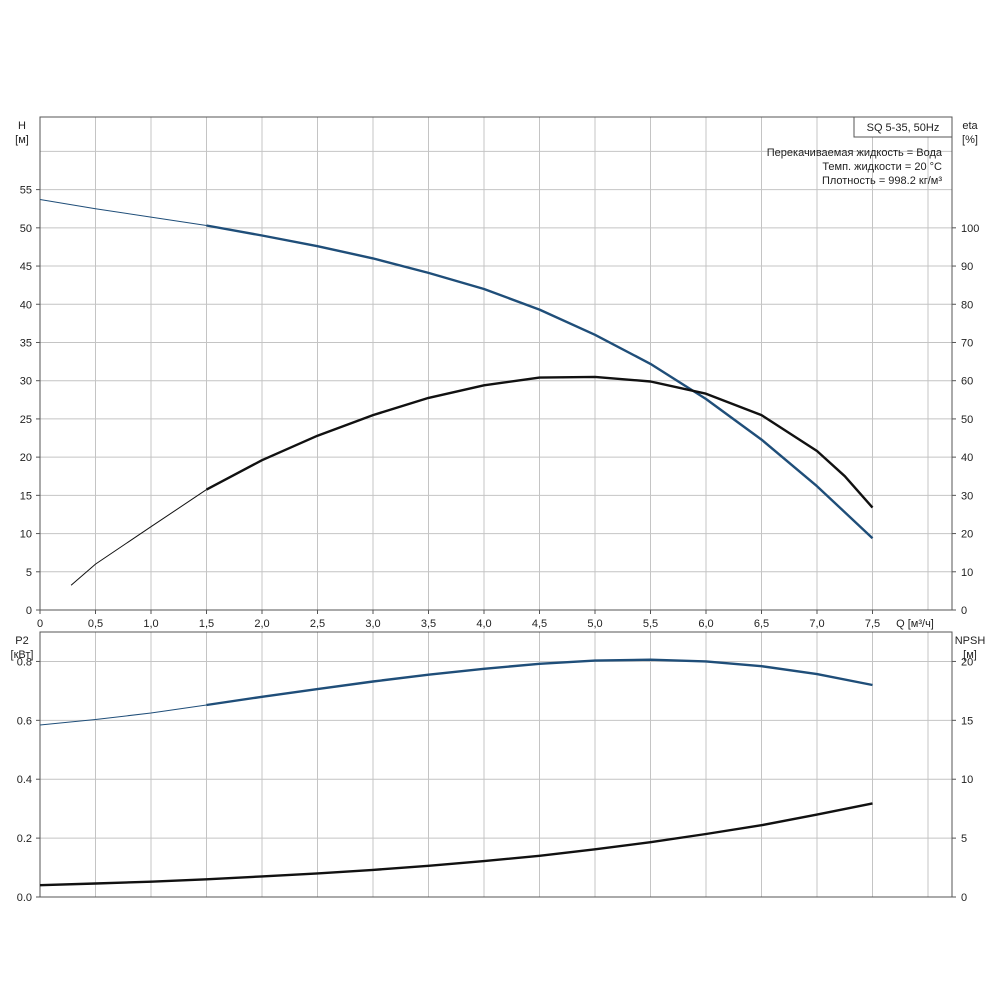  What do you see at coordinates (539, 682) in the screenshot?
I see `series-0-curve` at bounding box center [539, 682].